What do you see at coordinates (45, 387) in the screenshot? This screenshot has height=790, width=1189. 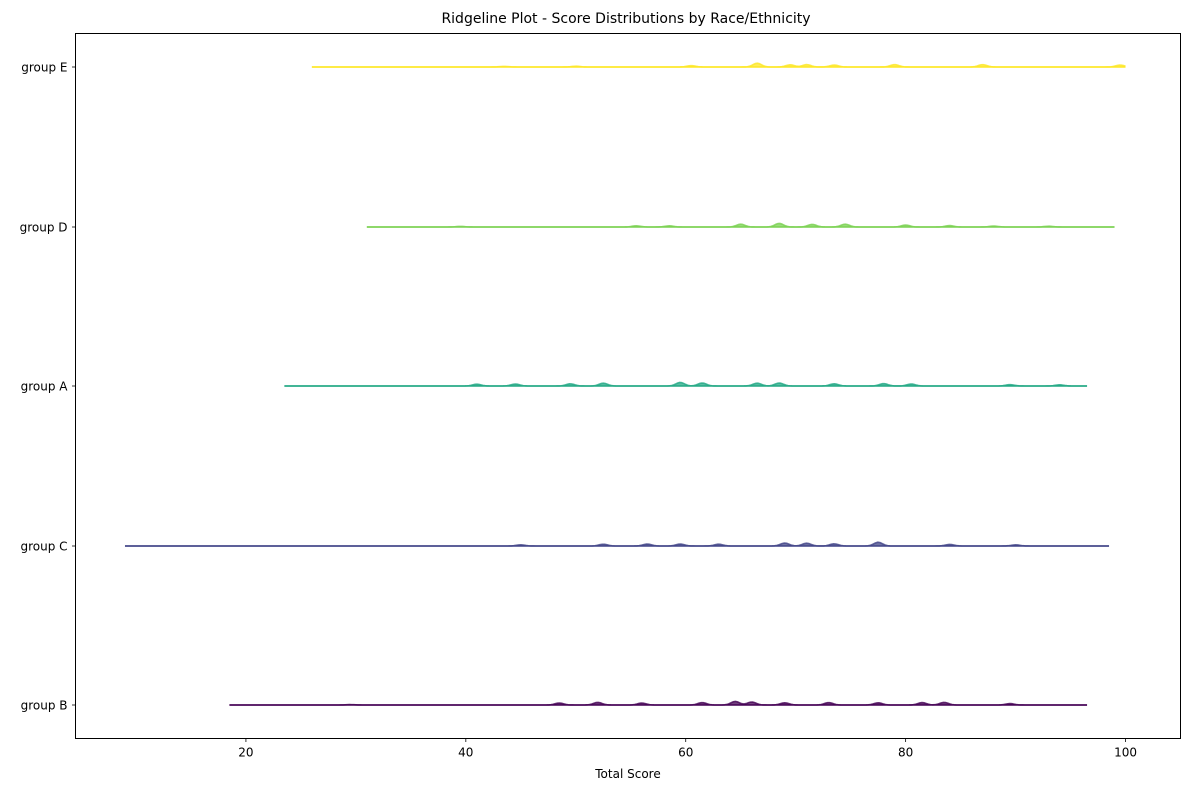 I see `y-tick-label: group A` at bounding box center [45, 387].